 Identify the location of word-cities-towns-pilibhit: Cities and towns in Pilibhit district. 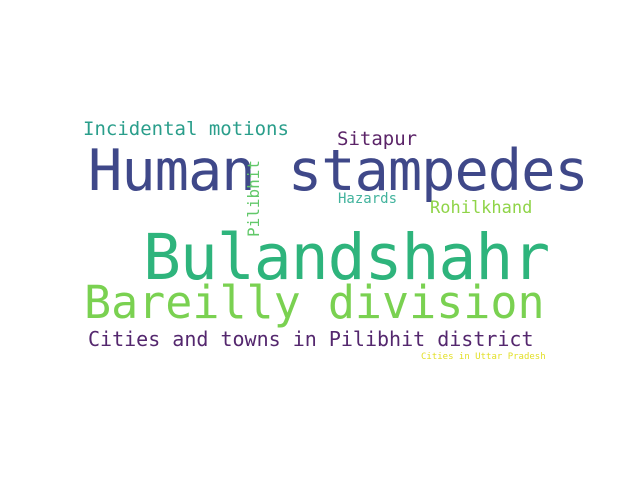
(311, 339).